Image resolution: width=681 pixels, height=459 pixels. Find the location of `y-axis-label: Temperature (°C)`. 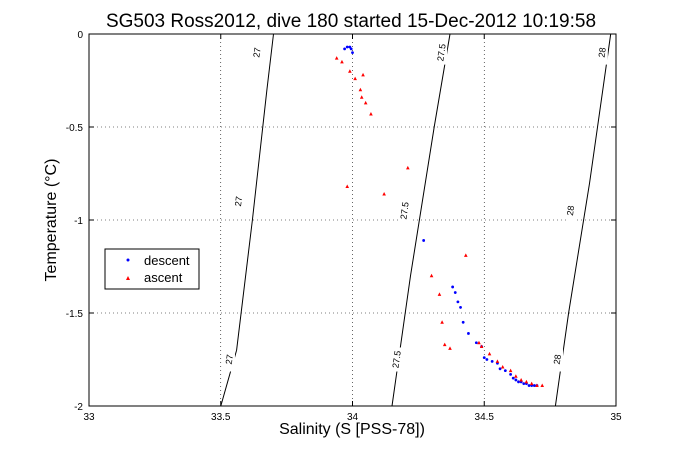

y-axis-label: Temperature (°C) is located at coordinates (51, 220).